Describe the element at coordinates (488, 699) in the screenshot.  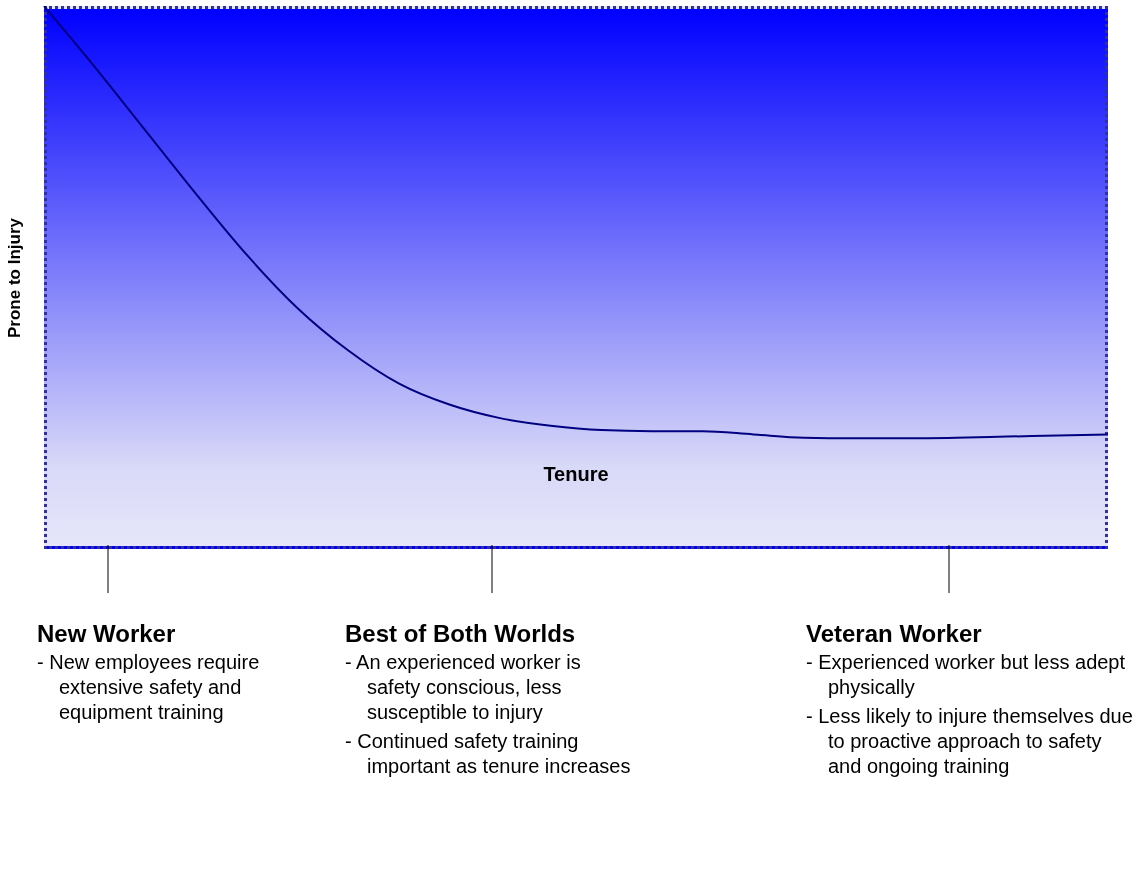
I see `text: Best of Both Worlds - An experienced worker is safety conscious, less susceptible to injury - Continued safety training important as tenure increases` at that location.